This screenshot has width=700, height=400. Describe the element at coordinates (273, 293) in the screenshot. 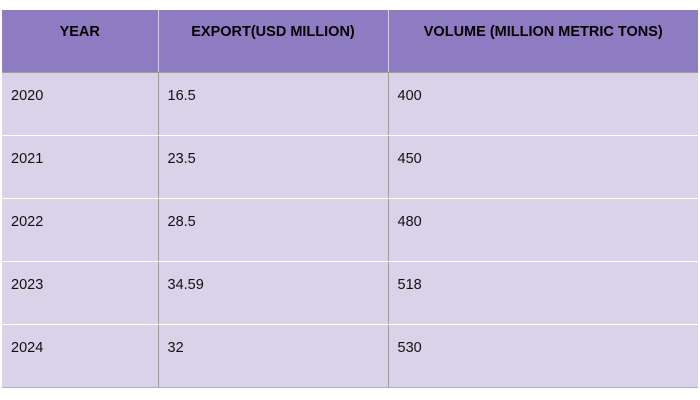

I see `export-cell: 34.59` at that location.